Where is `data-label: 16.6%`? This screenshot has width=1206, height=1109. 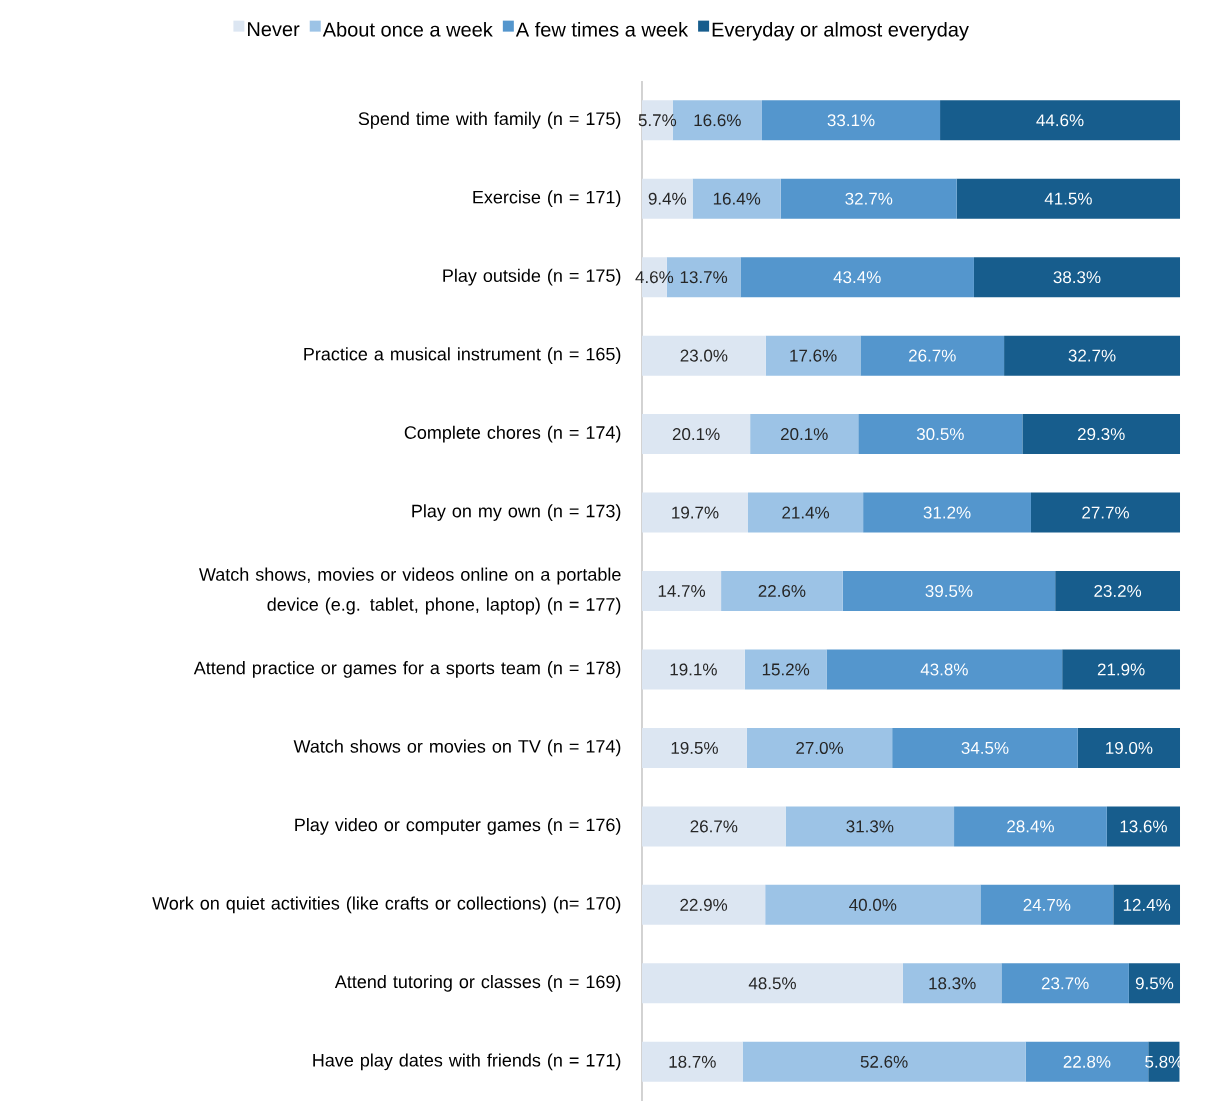
data-label: 16.6% is located at coordinates (717, 120).